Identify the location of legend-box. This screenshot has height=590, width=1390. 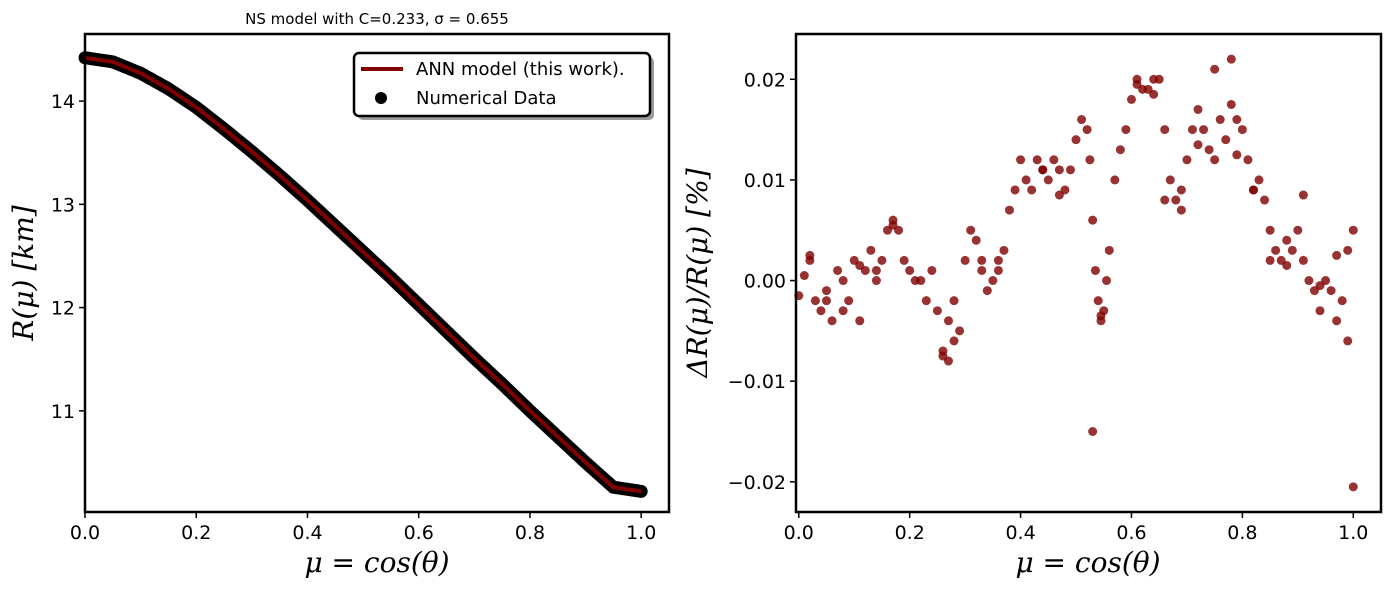
(502, 84).